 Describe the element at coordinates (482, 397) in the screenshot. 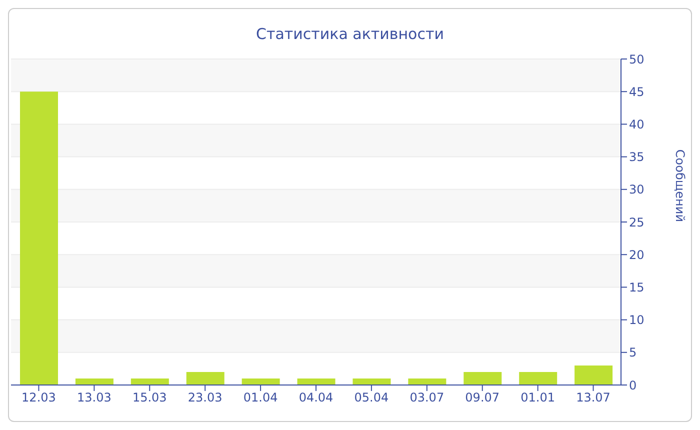

I see `x-tick-label: 09.07` at that location.